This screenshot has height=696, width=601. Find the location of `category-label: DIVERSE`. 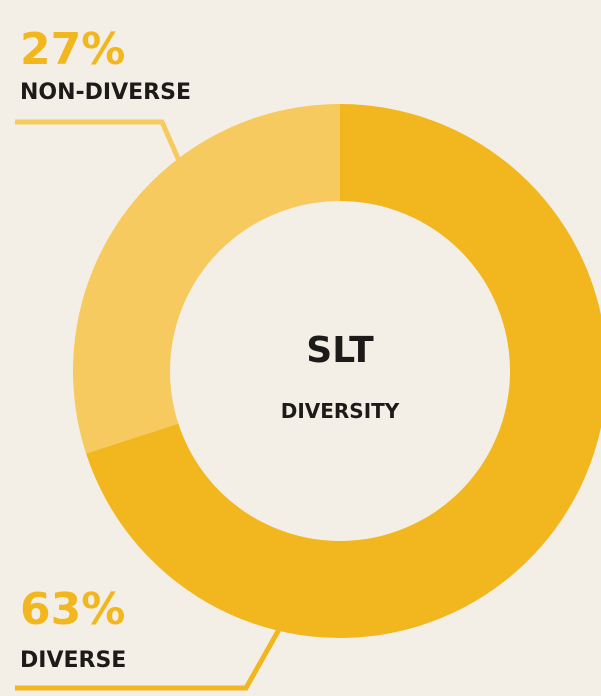

category-label: DIVERSE is located at coordinates (73, 660).